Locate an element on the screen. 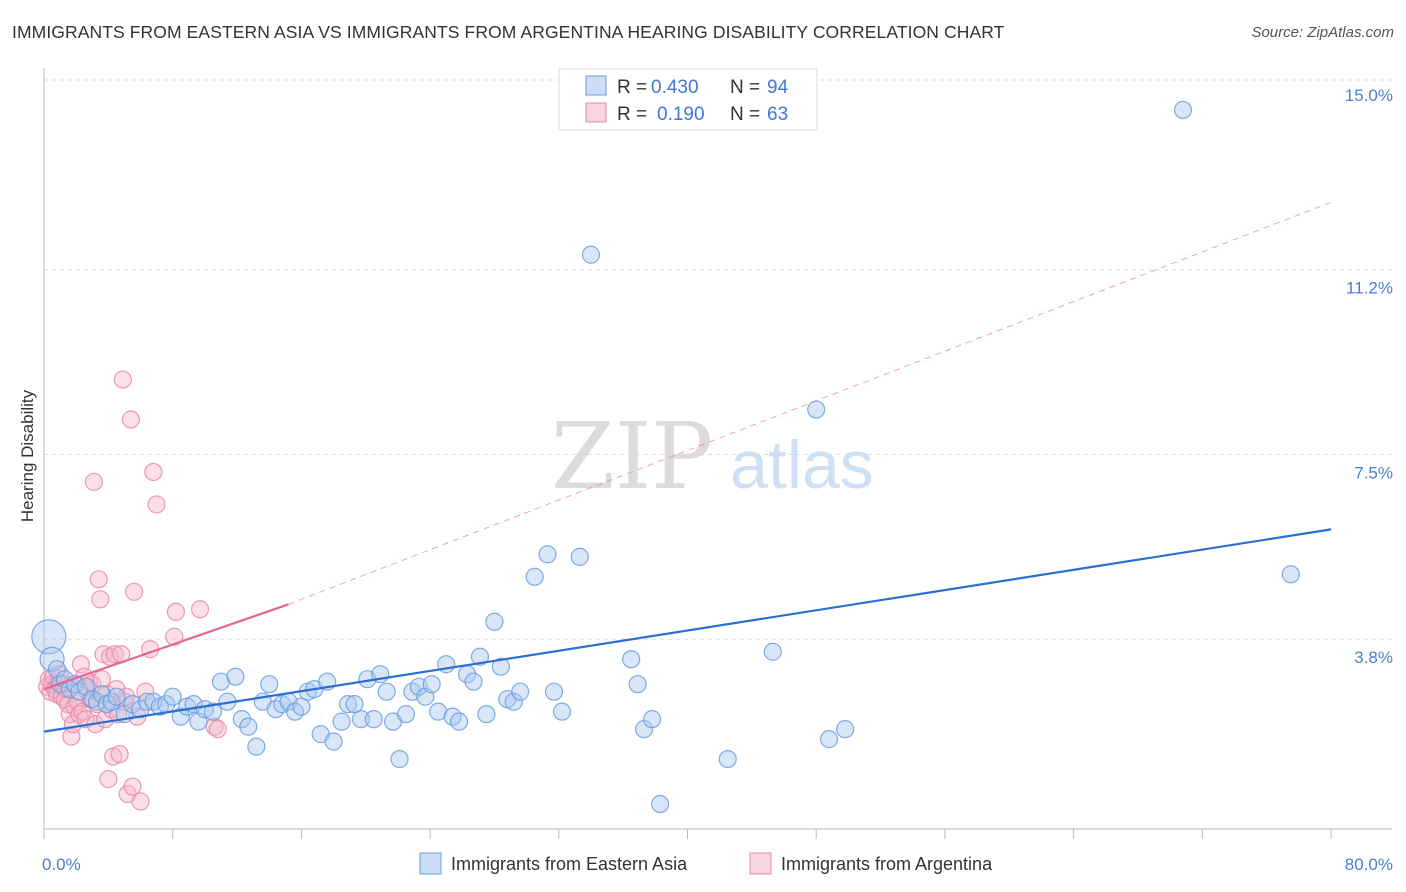 This screenshot has height=892, width=1406. watermark: ZIP atlas is located at coordinates (712, 456).